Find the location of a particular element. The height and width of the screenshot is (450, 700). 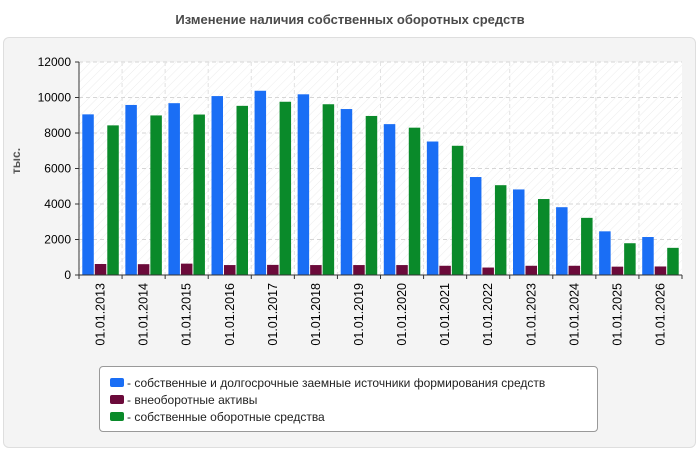

x-tick-label: 01.01.2019 is located at coordinates (359, 314).